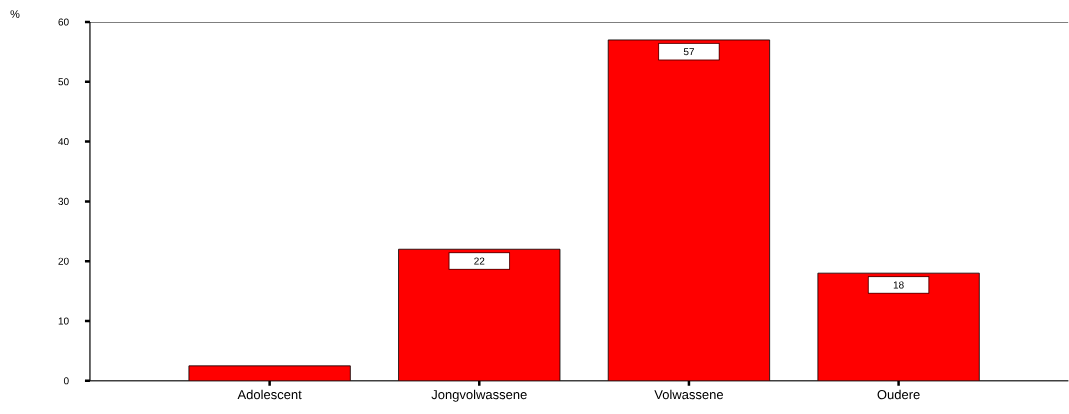 The width and height of the screenshot is (1069, 414). What do you see at coordinates (479, 261) in the screenshot?
I see `data-label: 22` at bounding box center [479, 261].